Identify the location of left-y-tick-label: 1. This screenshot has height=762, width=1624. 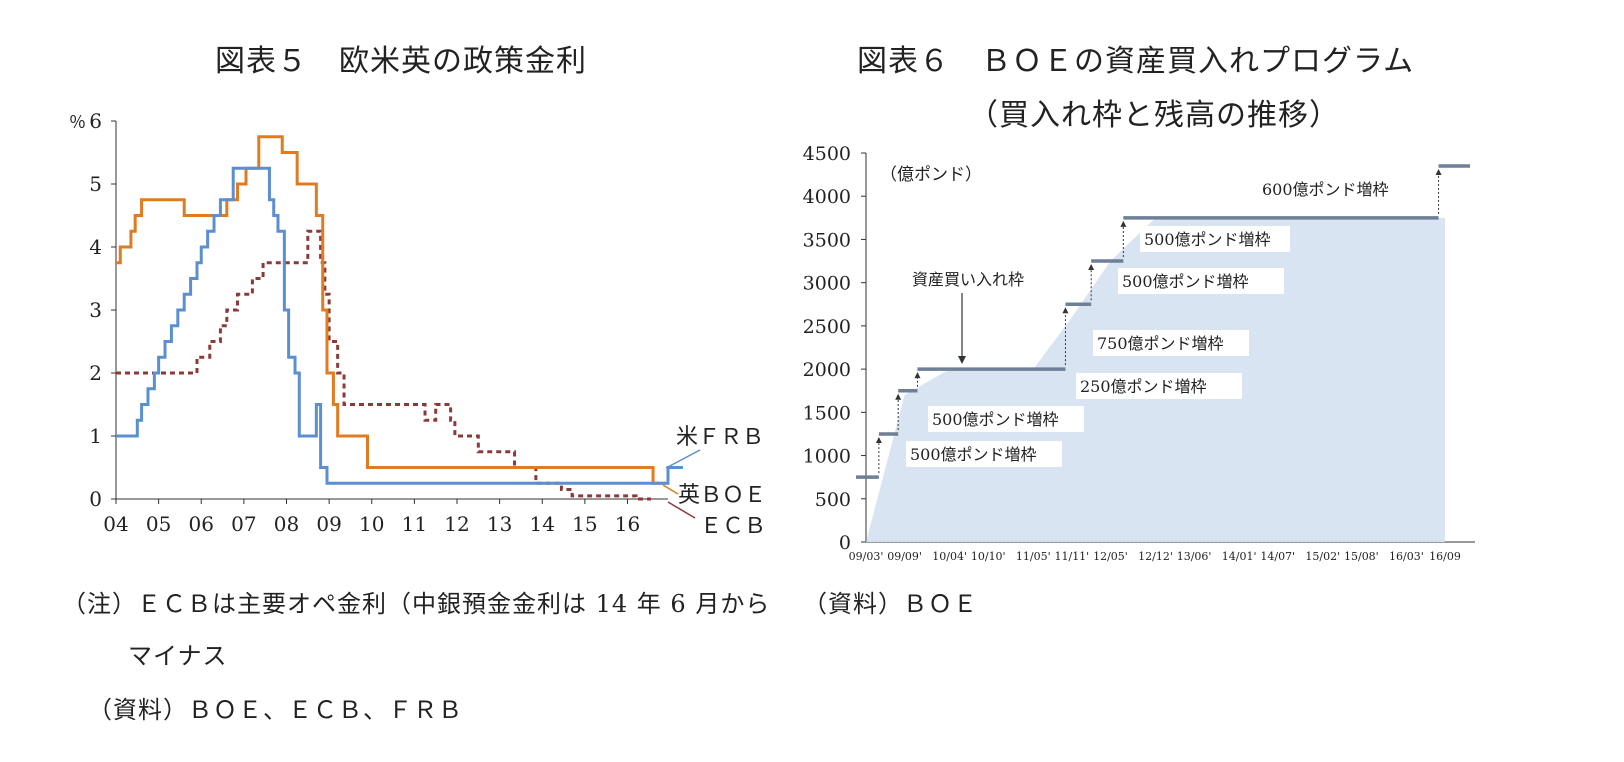
(95, 436).